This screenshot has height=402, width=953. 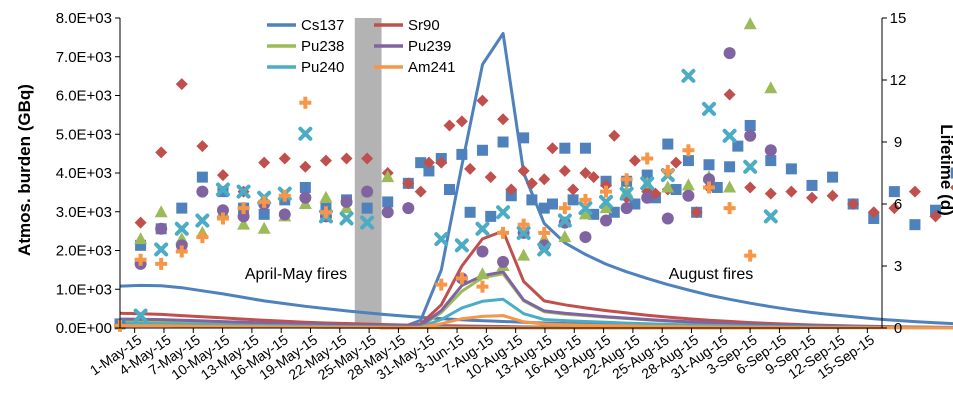 What do you see at coordinates (84, 57) in the screenshot?
I see `left-tick-label: 7.0E+03` at bounding box center [84, 57].